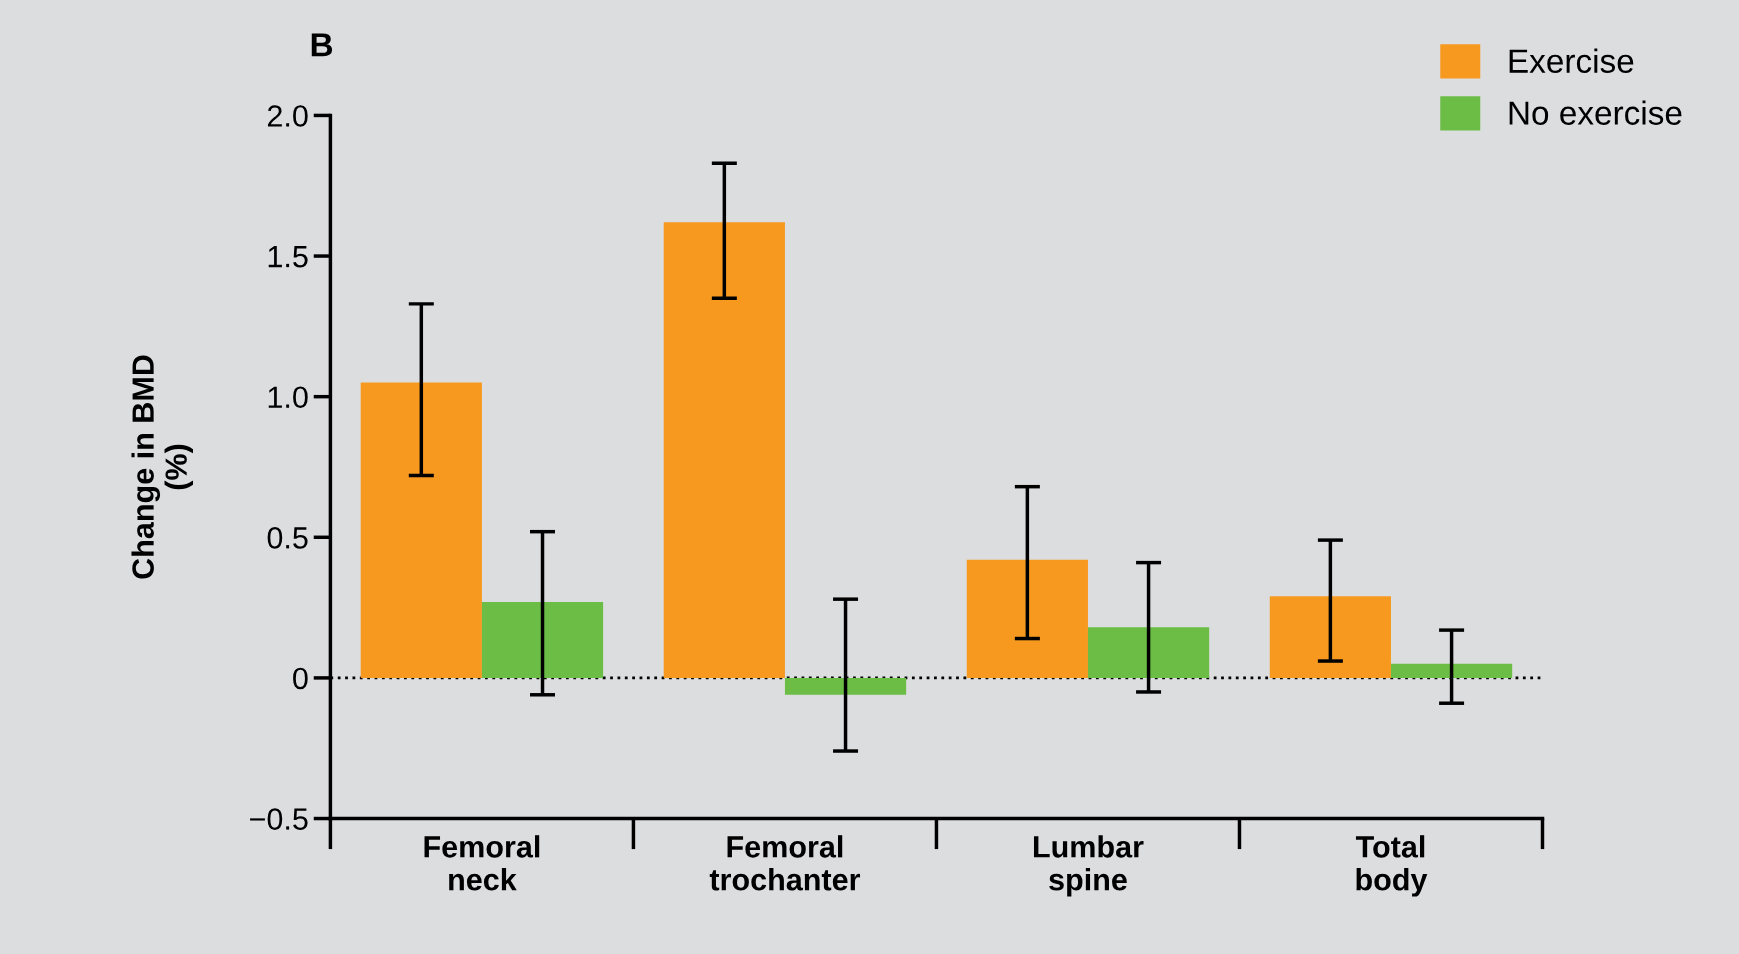 The image size is (1739, 954). I want to click on y-tick-label: 0, so click(300, 678).